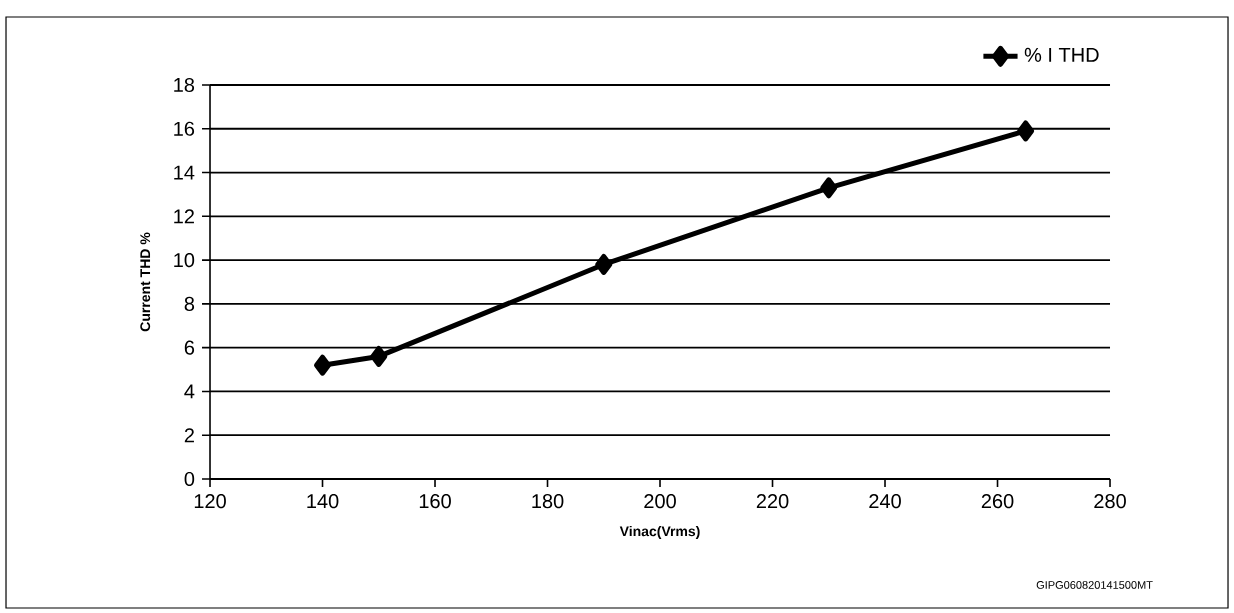 This screenshot has width=1234, height=613. What do you see at coordinates (1061, 54) in the screenshot?
I see `legend-label: % I THD` at bounding box center [1061, 54].